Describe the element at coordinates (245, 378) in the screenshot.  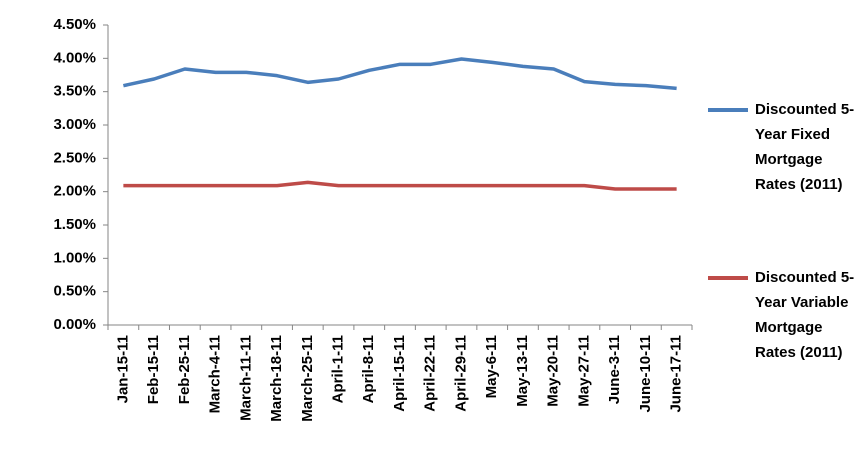
I see `x-tick-label: March-11-11` at that location.